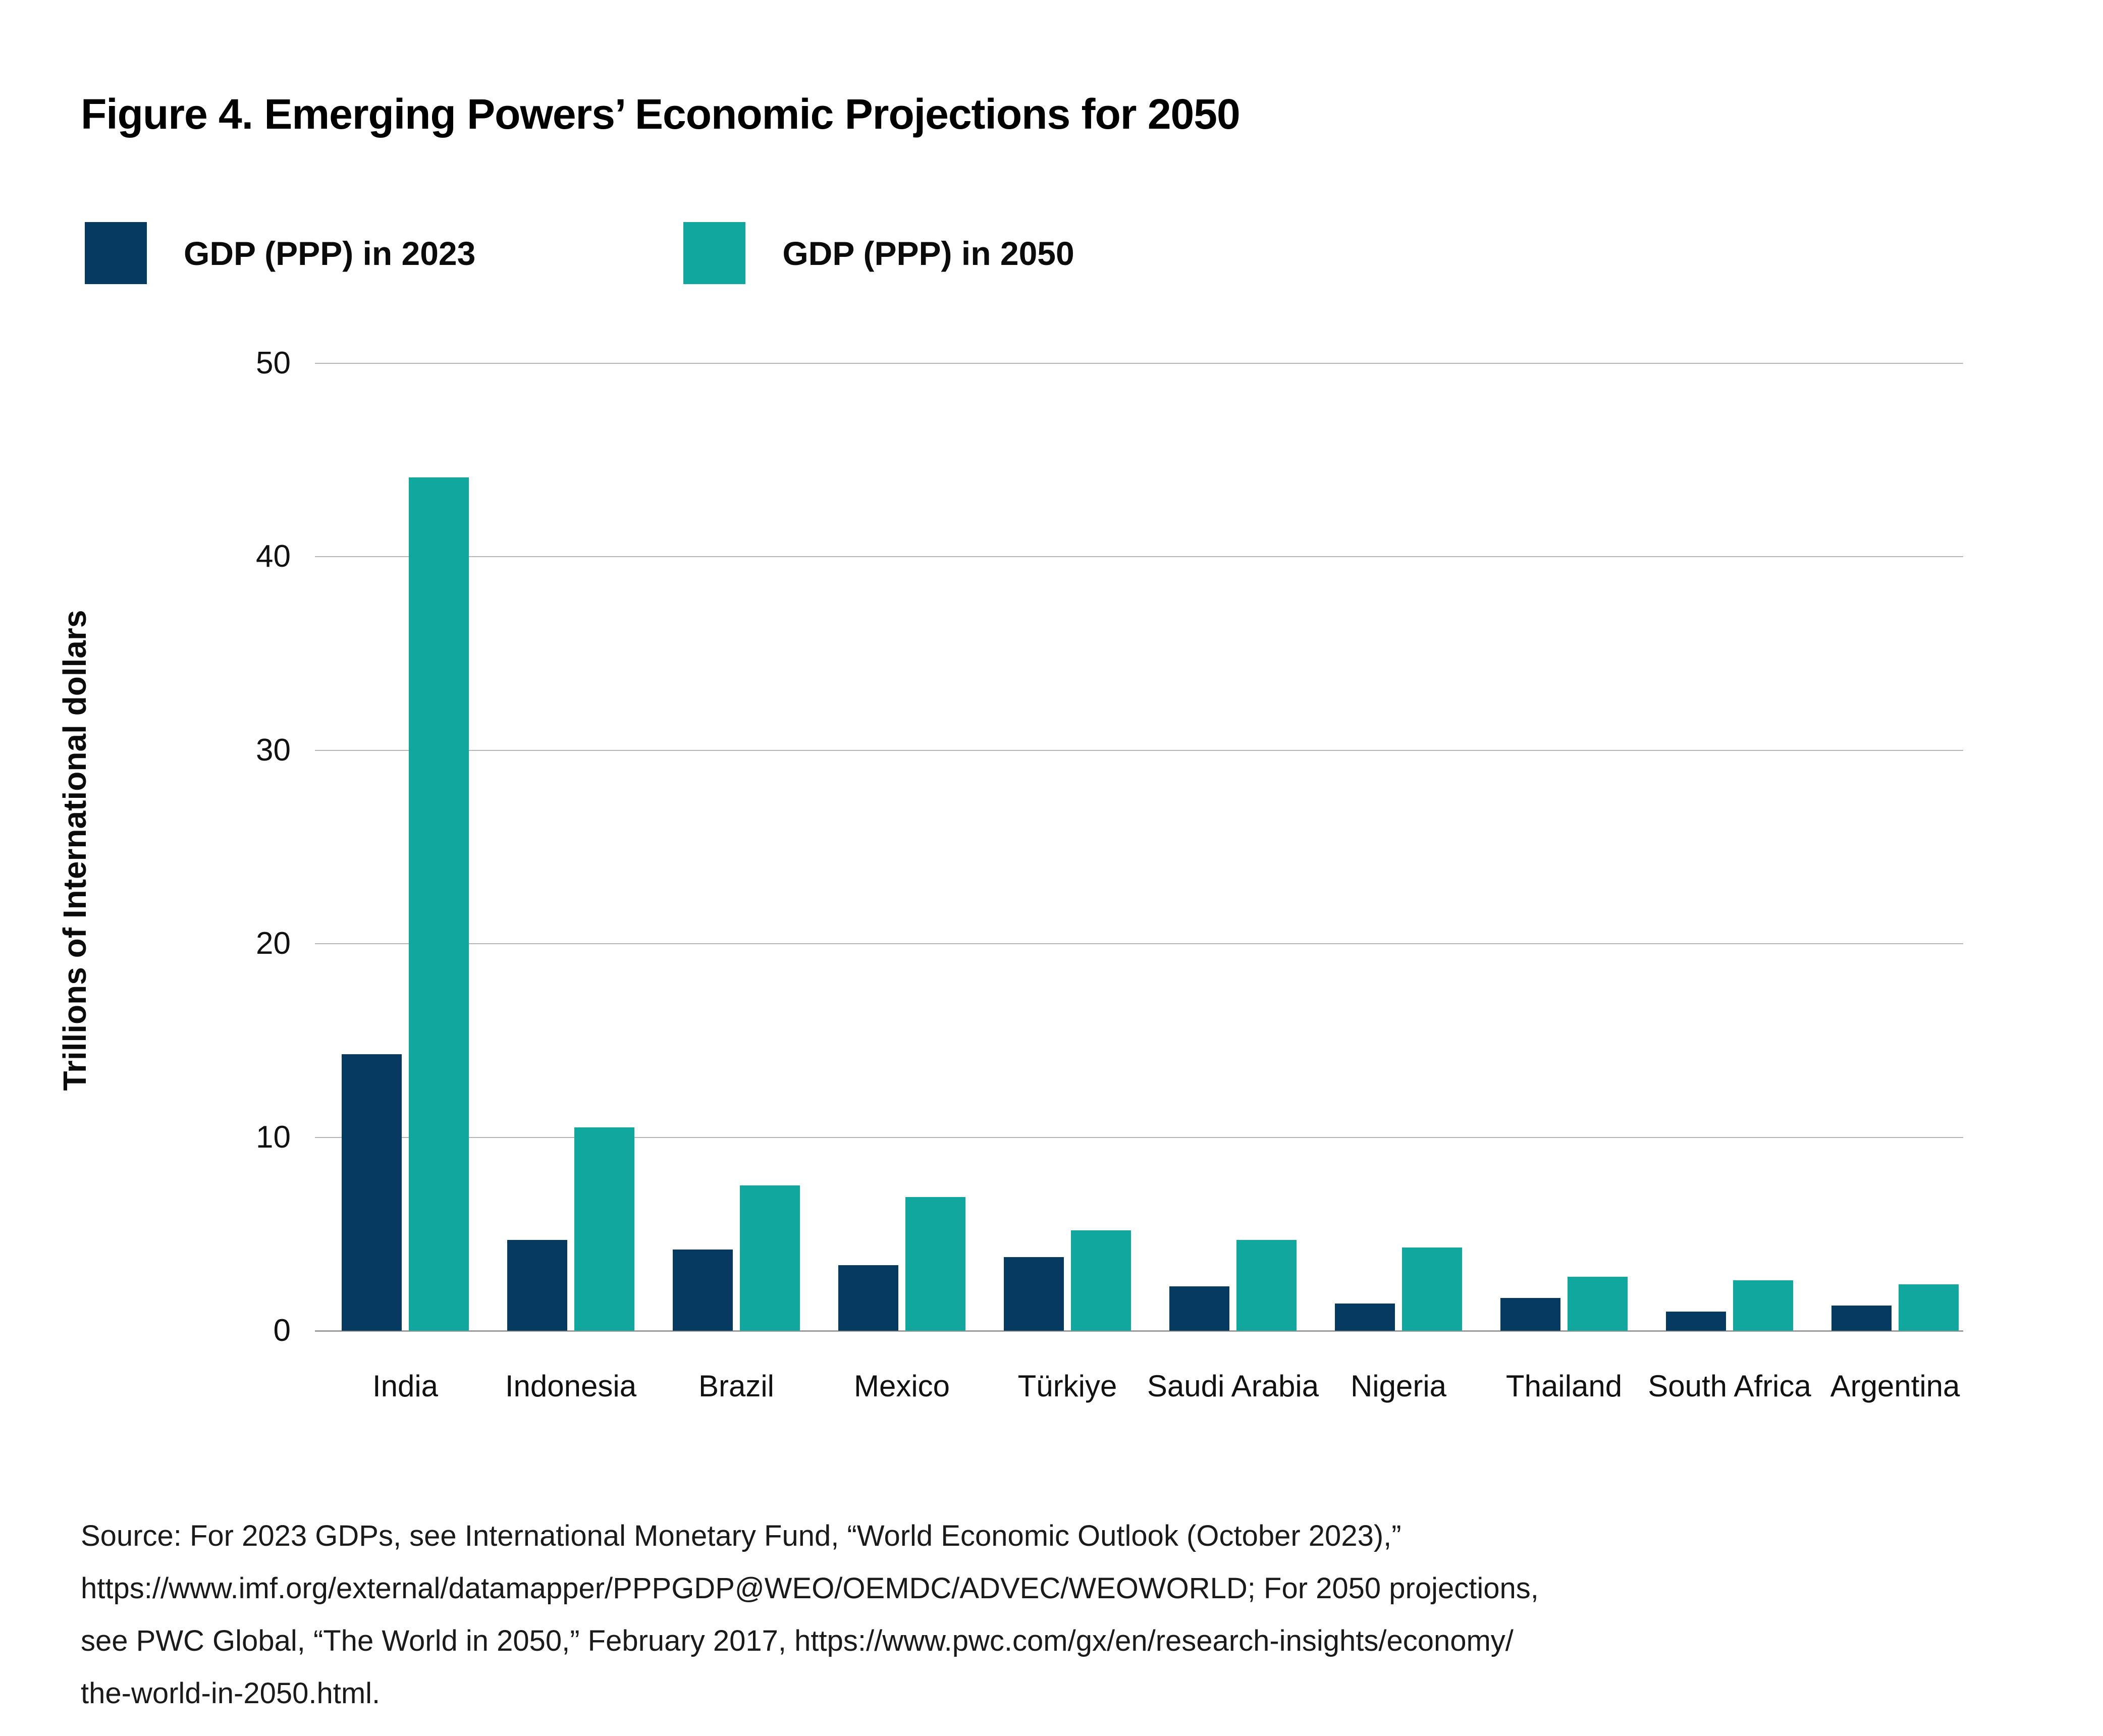 This screenshot has width=2103, height=1736. I want to click on x-label-nigeria: Nigeria, so click(1398, 1386).